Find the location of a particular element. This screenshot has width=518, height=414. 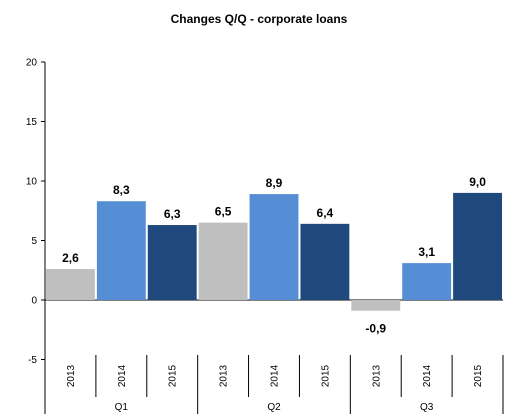

data-label: 6,4 is located at coordinates (325, 213).